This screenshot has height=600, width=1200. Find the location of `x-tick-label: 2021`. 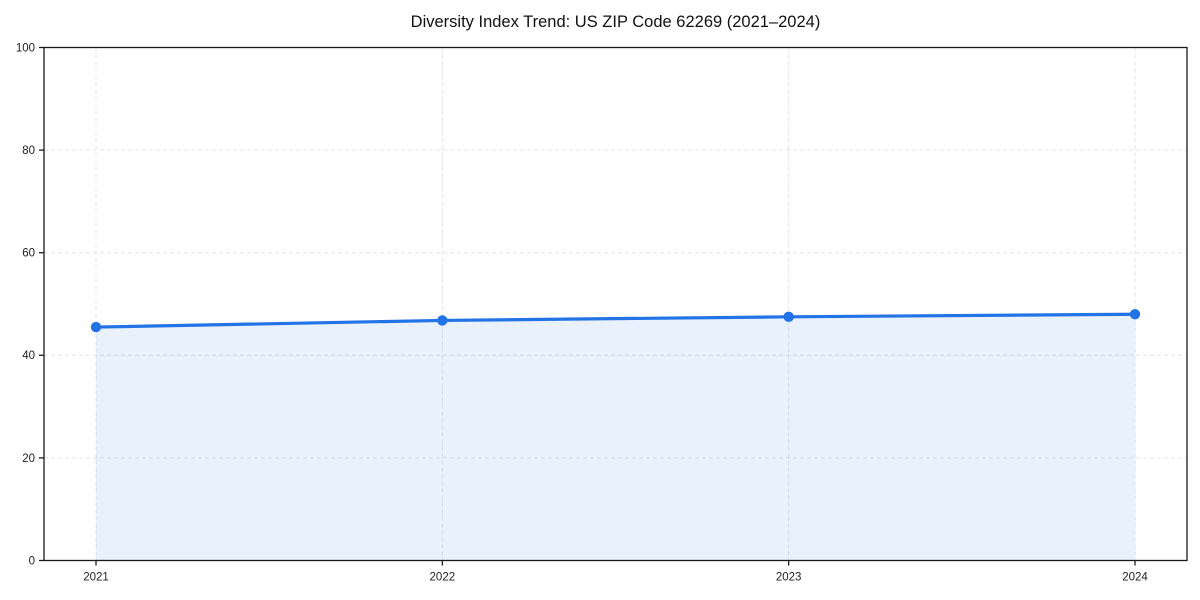

x-tick-label: 2021 is located at coordinates (96, 578).